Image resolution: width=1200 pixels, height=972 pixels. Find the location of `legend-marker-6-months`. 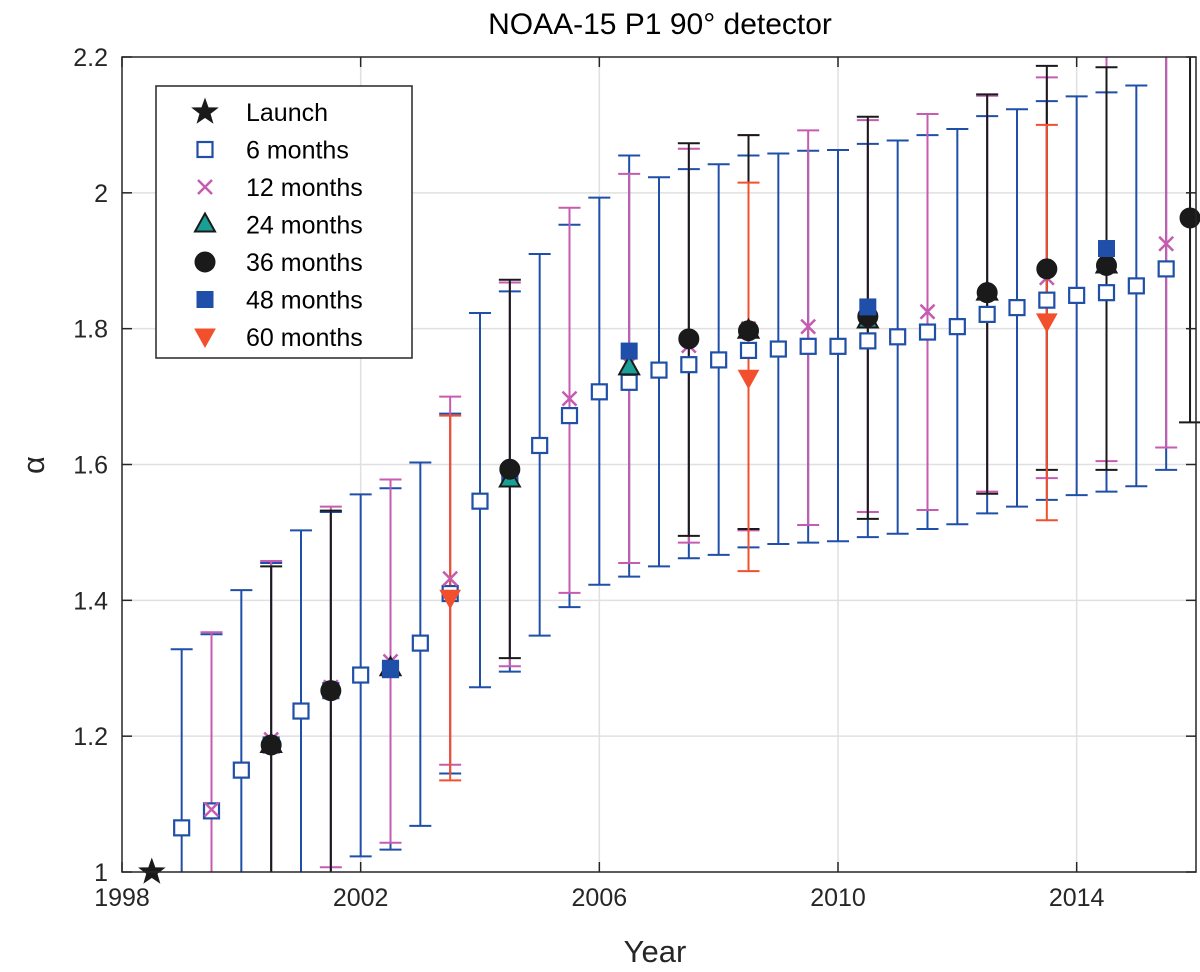

legend-marker-6-months is located at coordinates (205, 149).